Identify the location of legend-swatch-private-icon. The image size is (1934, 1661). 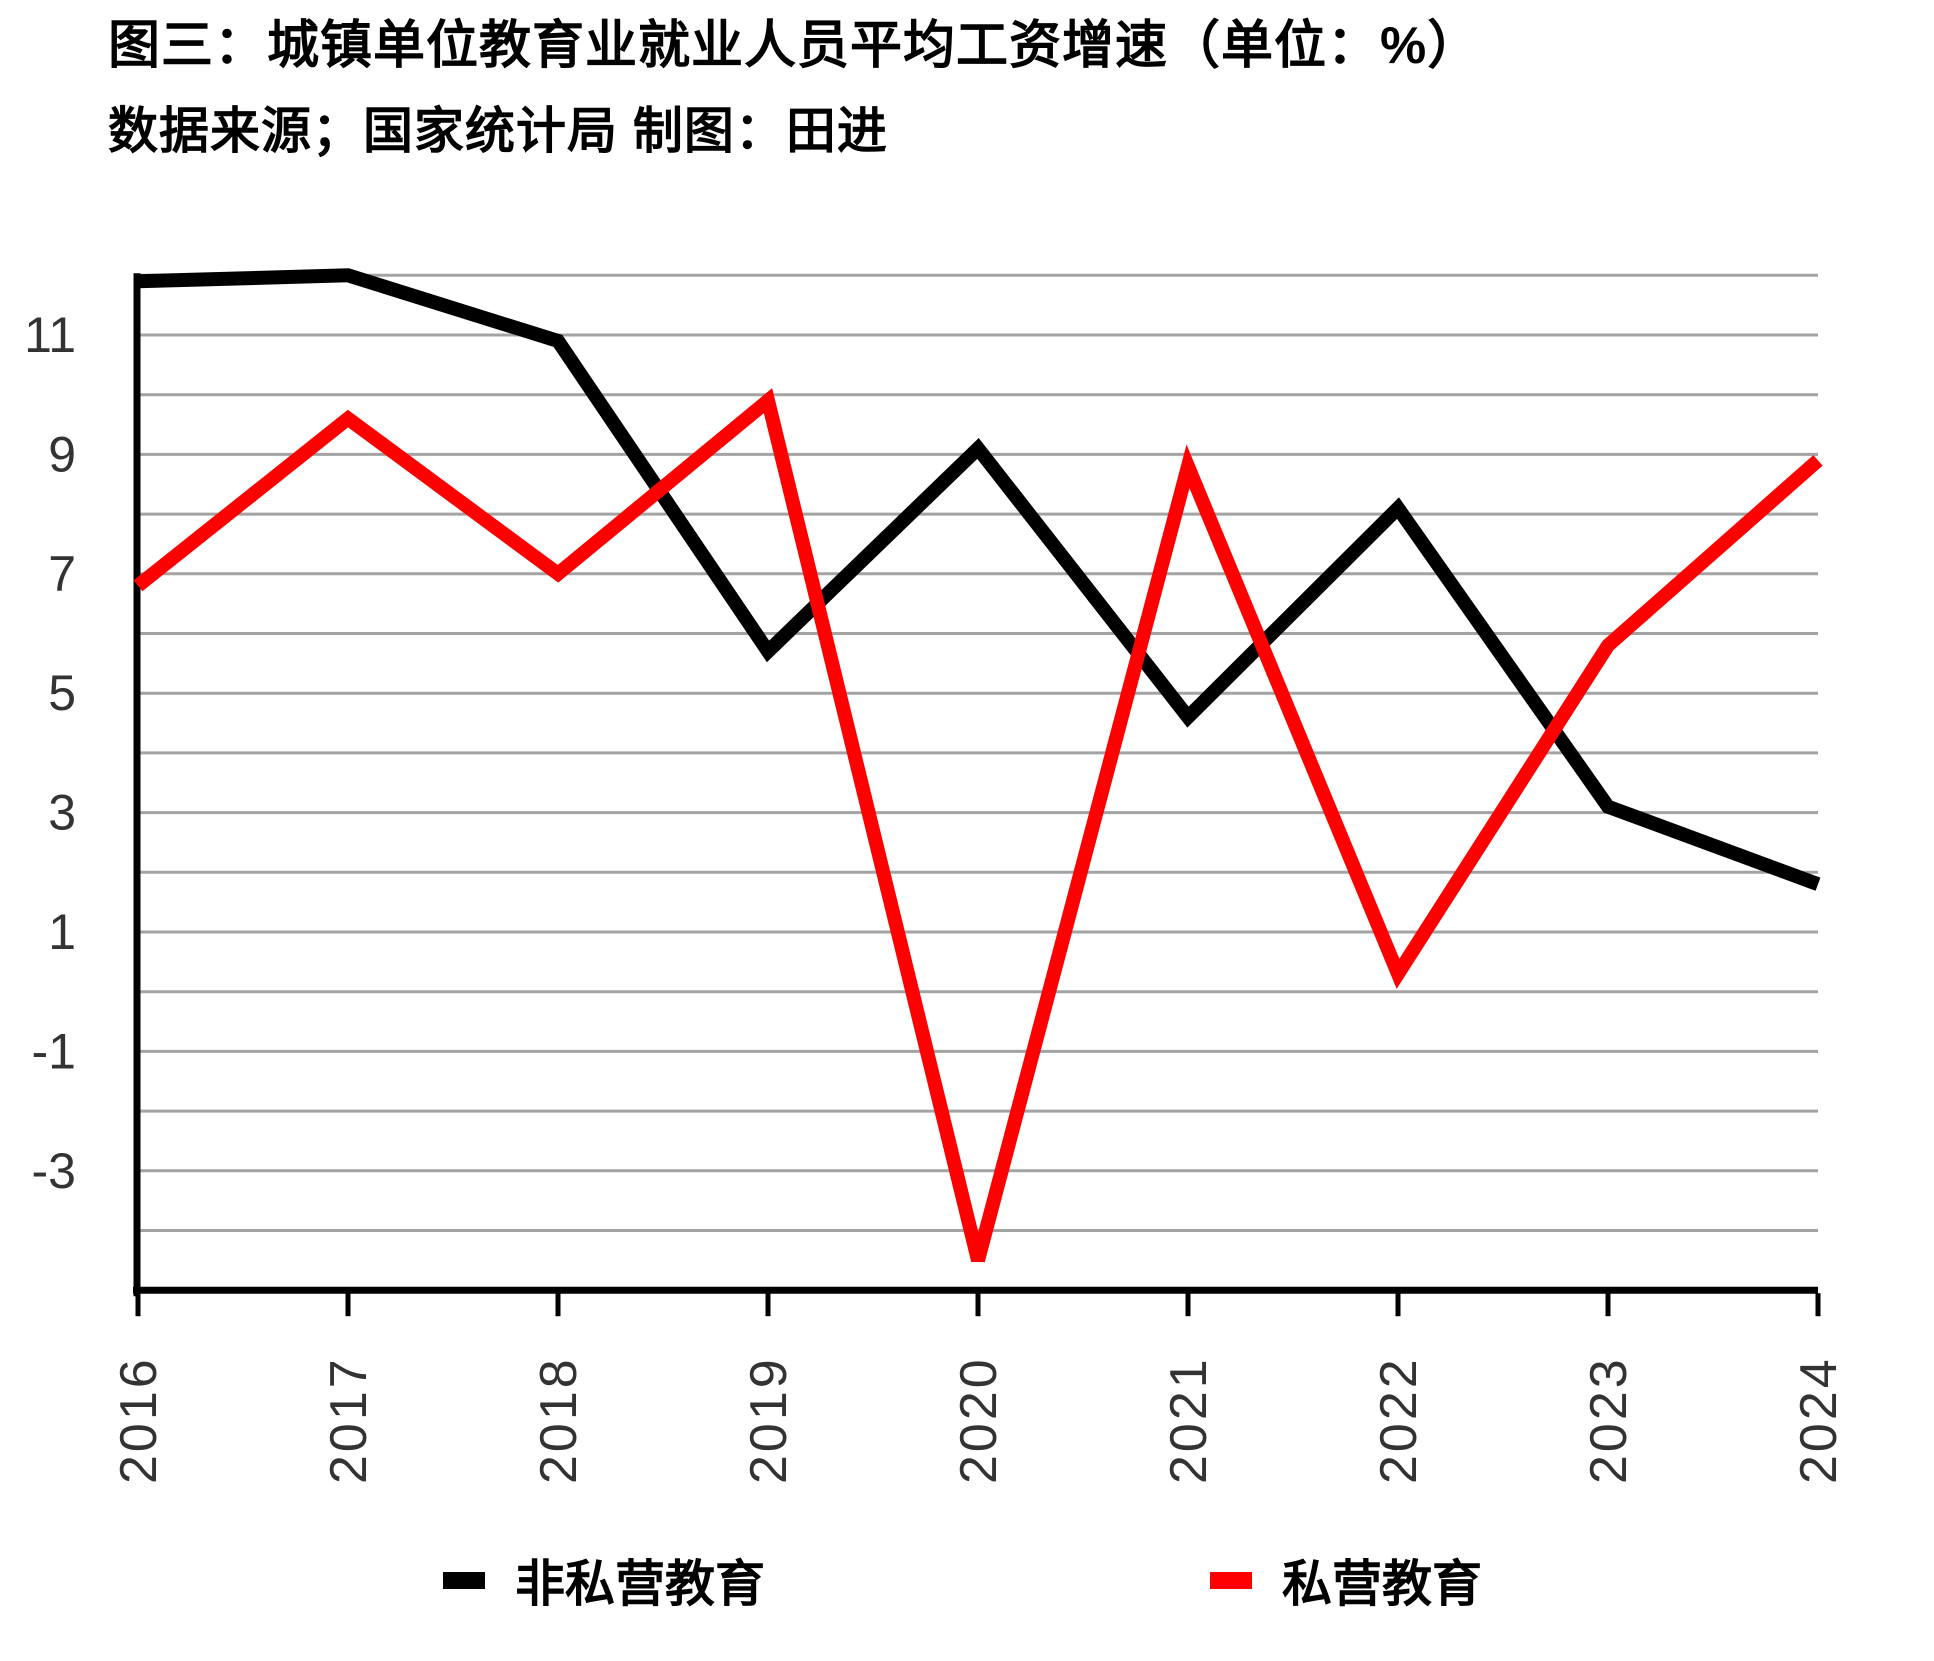
(1231, 1580).